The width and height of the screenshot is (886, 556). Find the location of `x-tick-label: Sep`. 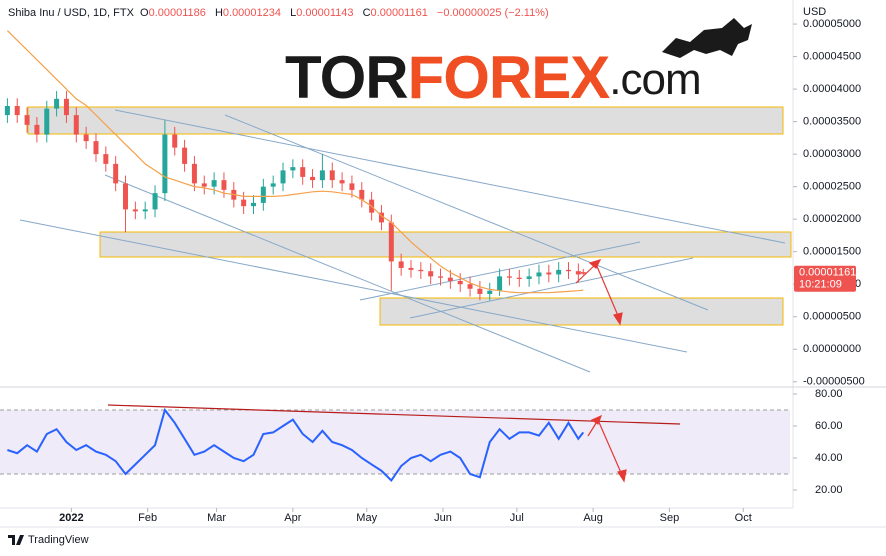

x-tick-label: Sep is located at coordinates (670, 518).